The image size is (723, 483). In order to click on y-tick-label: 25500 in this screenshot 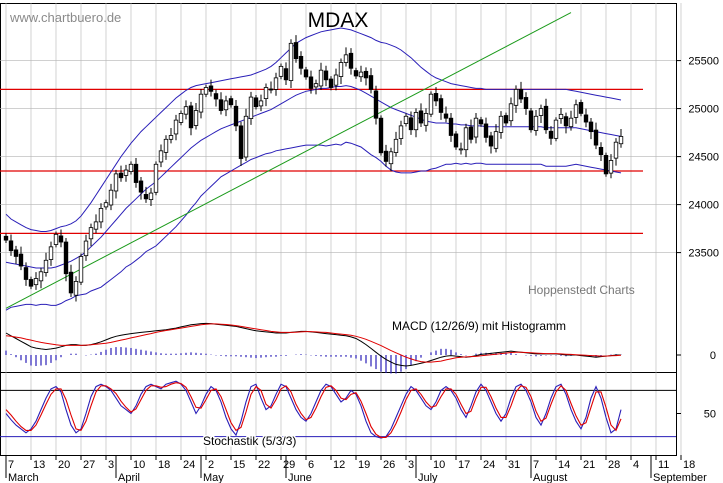, I will do `click(703, 62)`.